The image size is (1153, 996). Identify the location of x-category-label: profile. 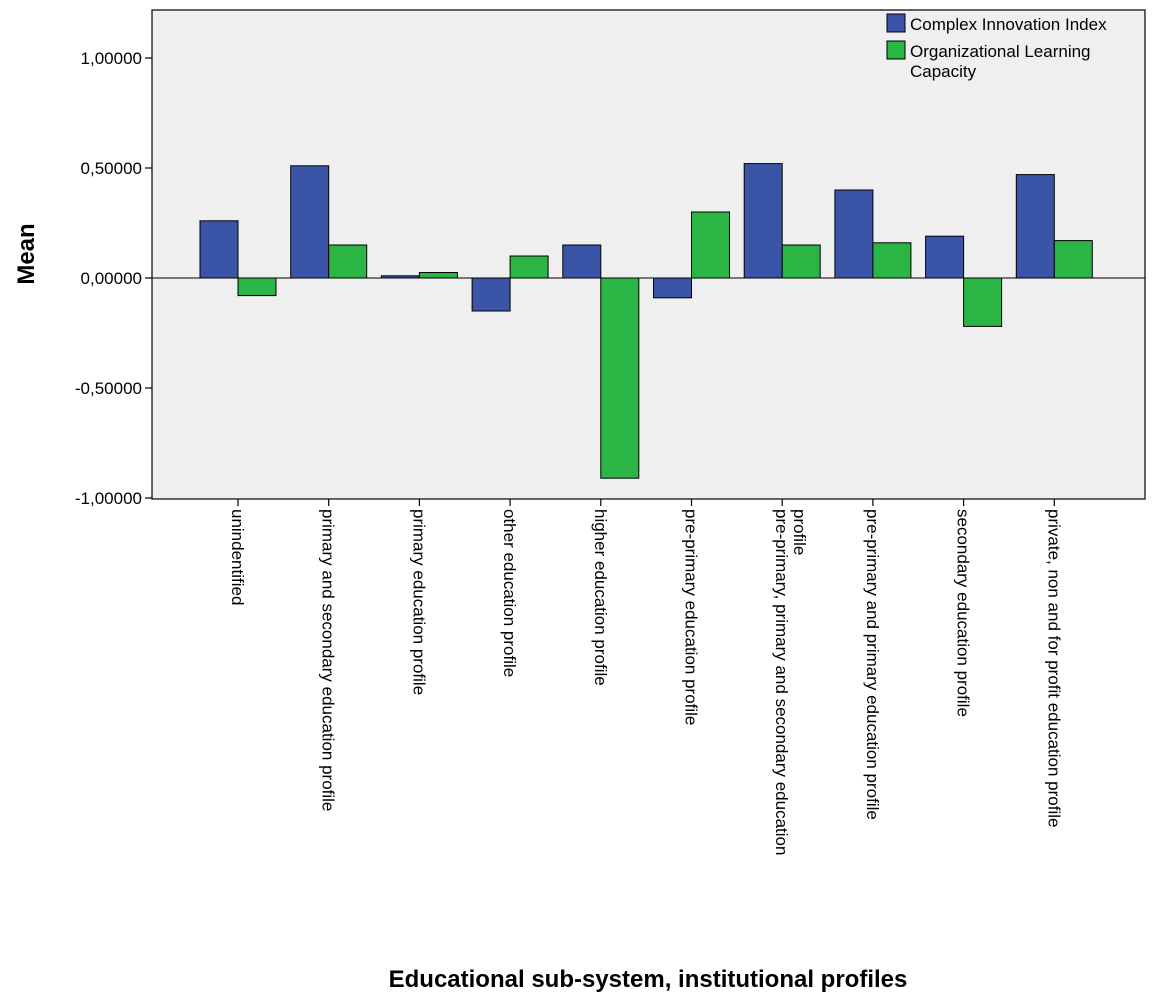
(799, 532).